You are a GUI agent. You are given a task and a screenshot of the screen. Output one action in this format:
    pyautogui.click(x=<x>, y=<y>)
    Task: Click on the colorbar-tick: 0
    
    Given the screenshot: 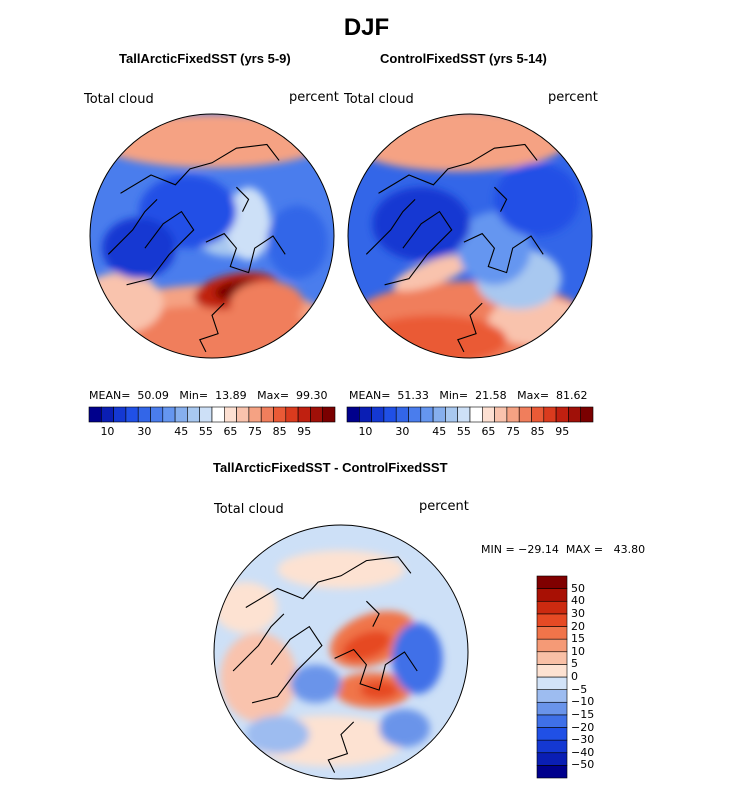 What is the action you would take?
    pyautogui.click(x=574, y=676)
    